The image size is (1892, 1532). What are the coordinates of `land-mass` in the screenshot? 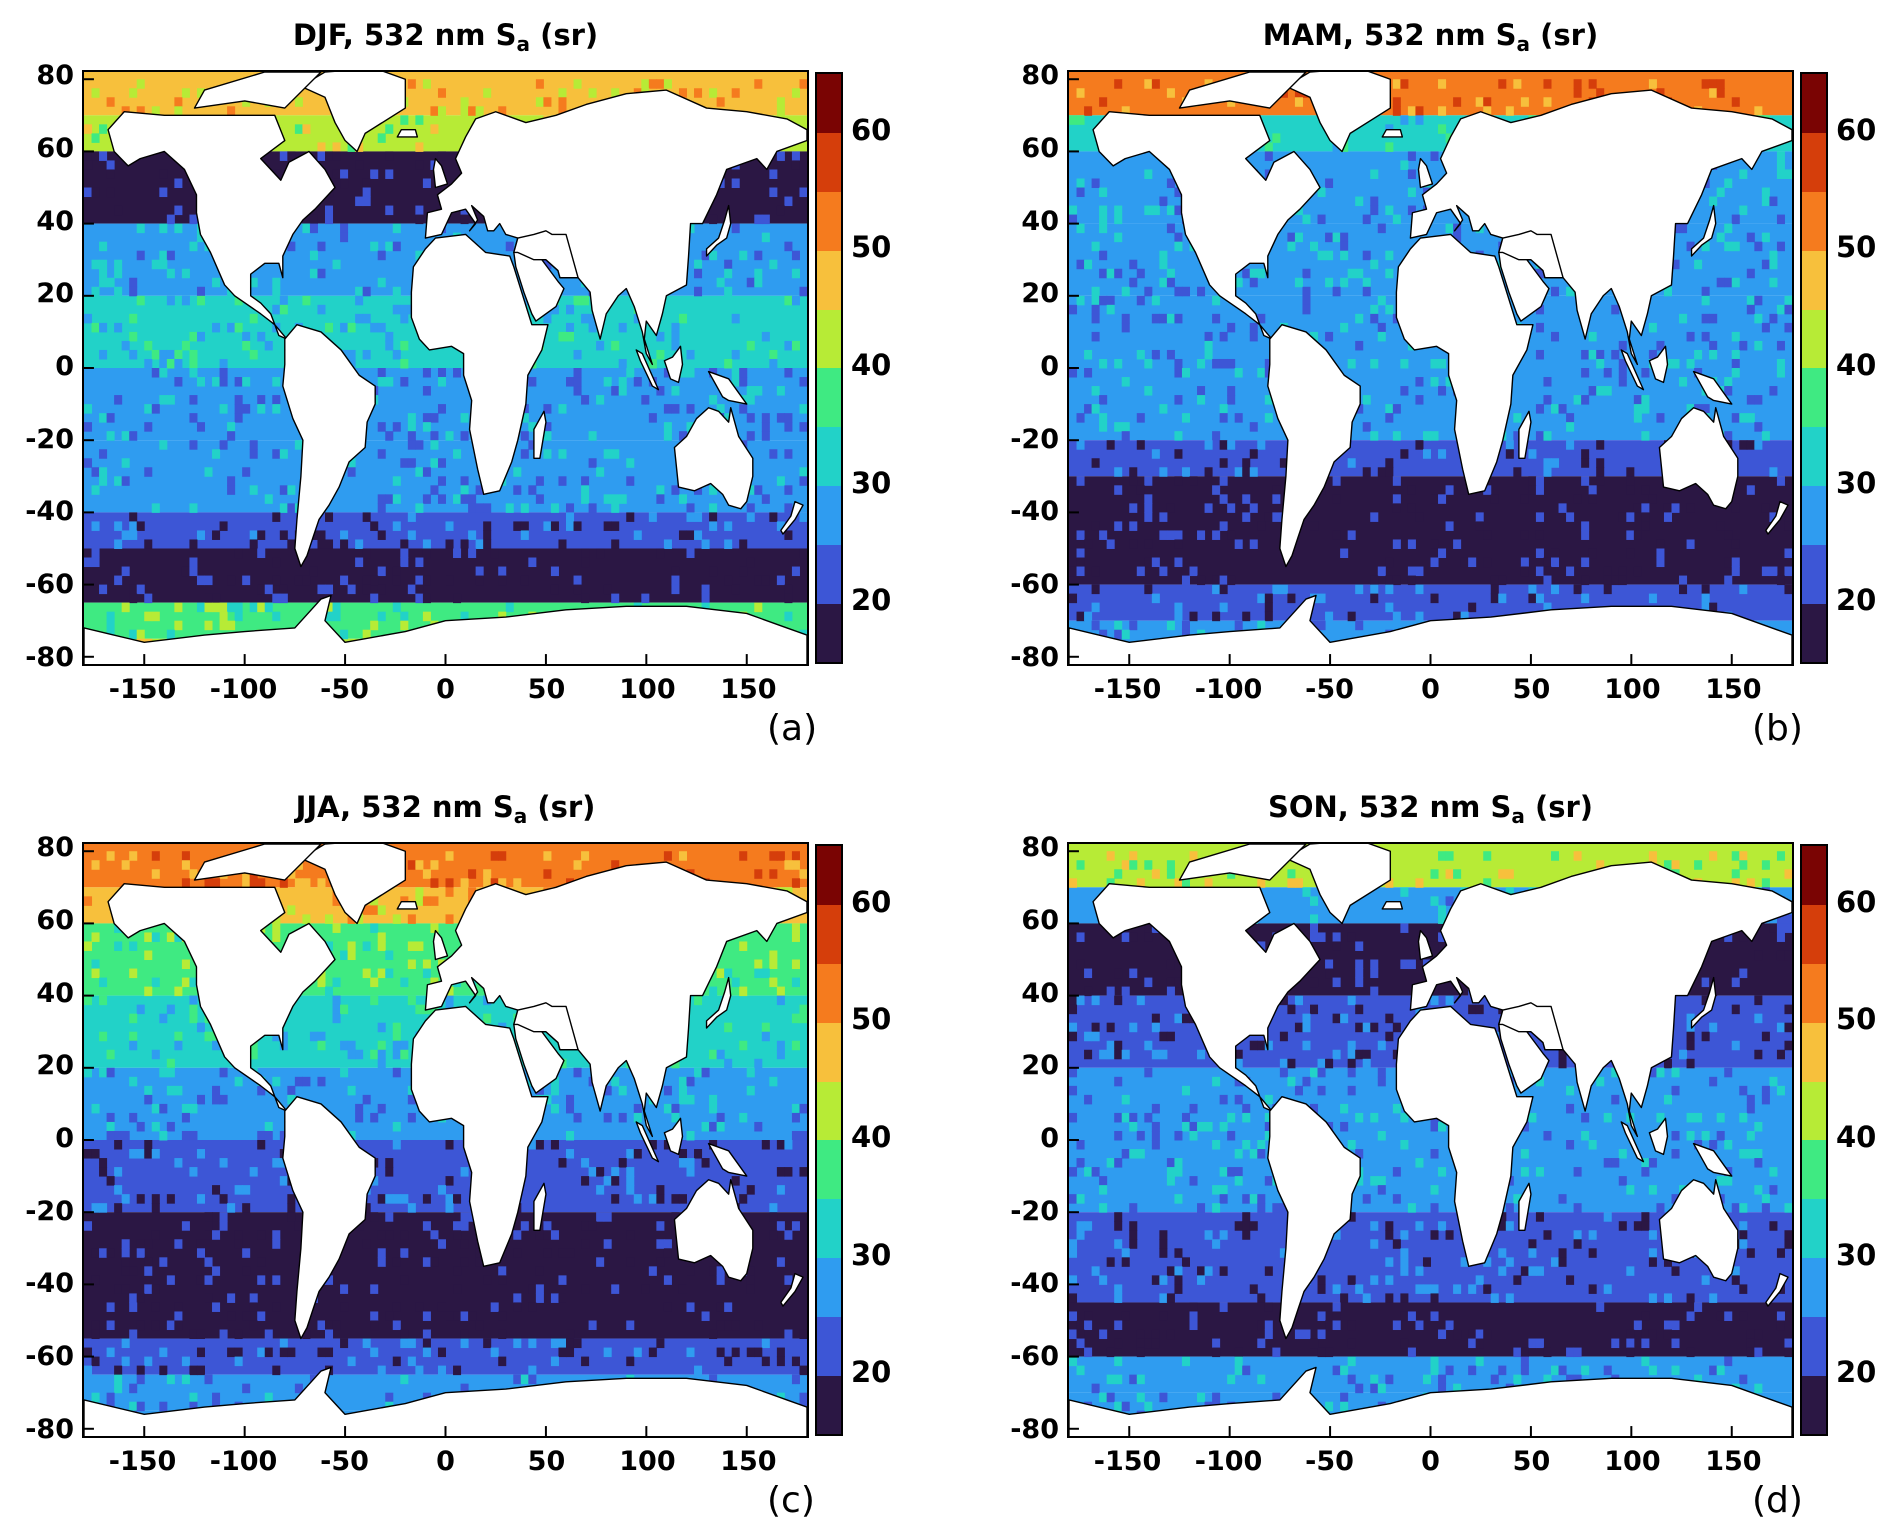 It's located at (1712, 387).